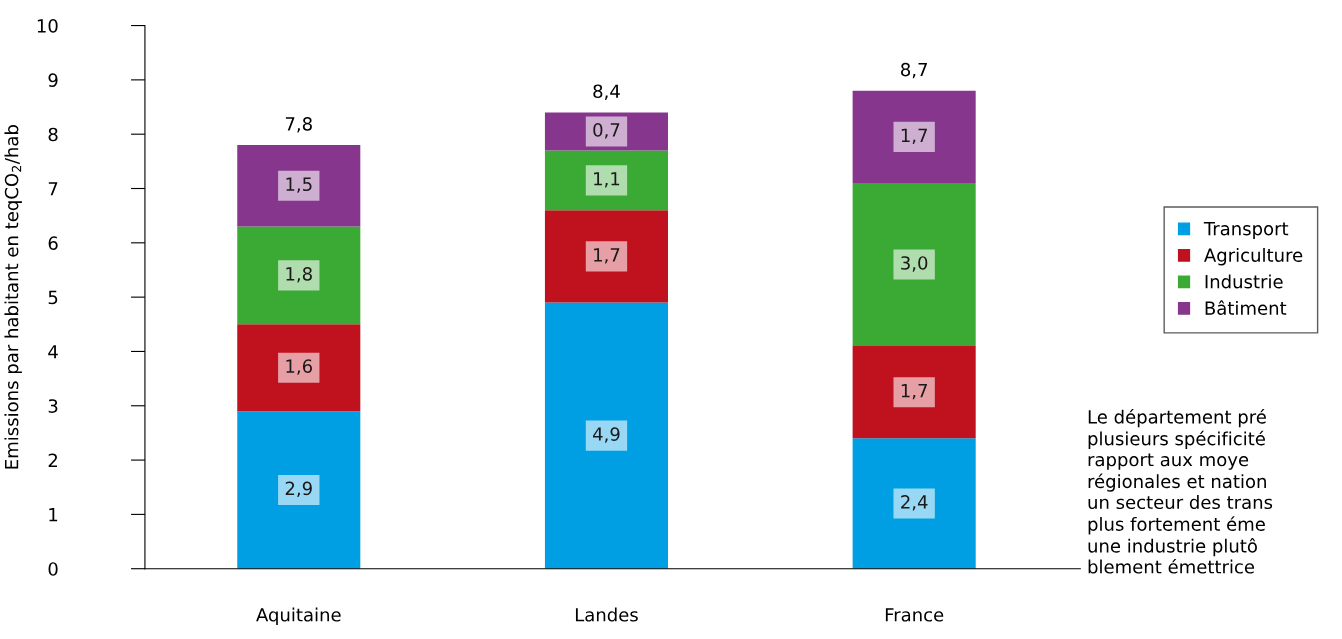 The image size is (1342, 639). I want to click on data-label: 4,9, so click(606, 435).